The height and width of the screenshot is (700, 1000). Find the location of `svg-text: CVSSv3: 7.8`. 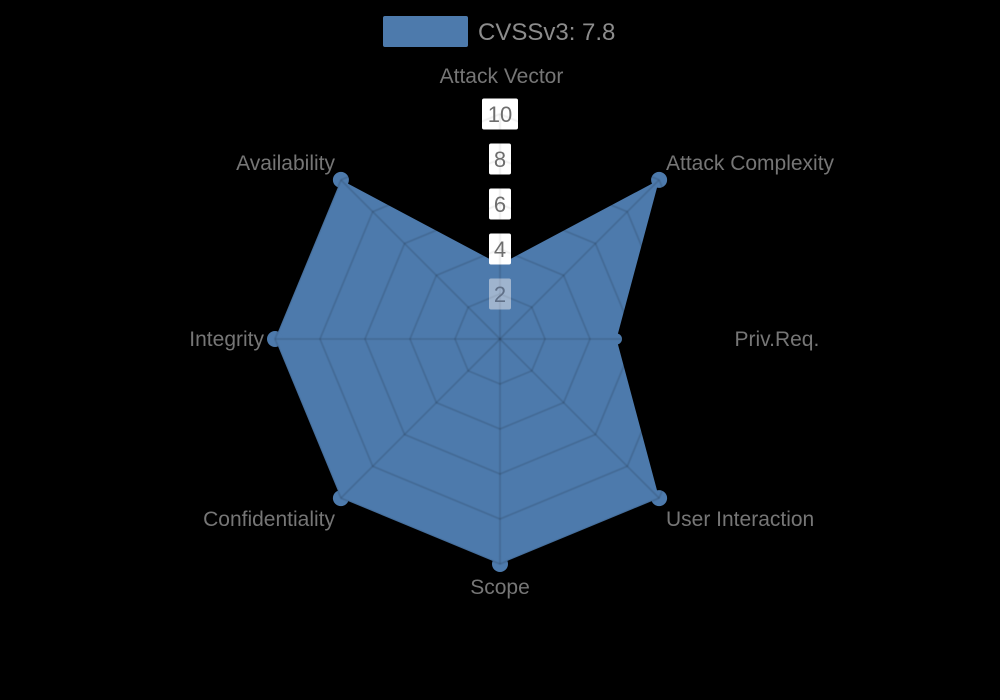

svg-text: CVSSv3: 7.8 is located at coordinates (546, 32).